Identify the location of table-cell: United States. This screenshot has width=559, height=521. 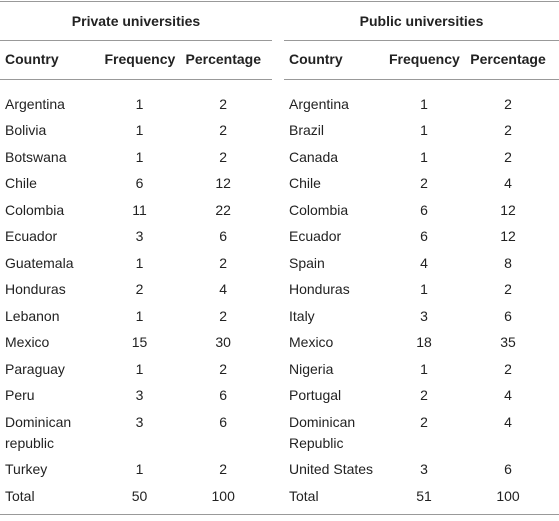
(331, 469).